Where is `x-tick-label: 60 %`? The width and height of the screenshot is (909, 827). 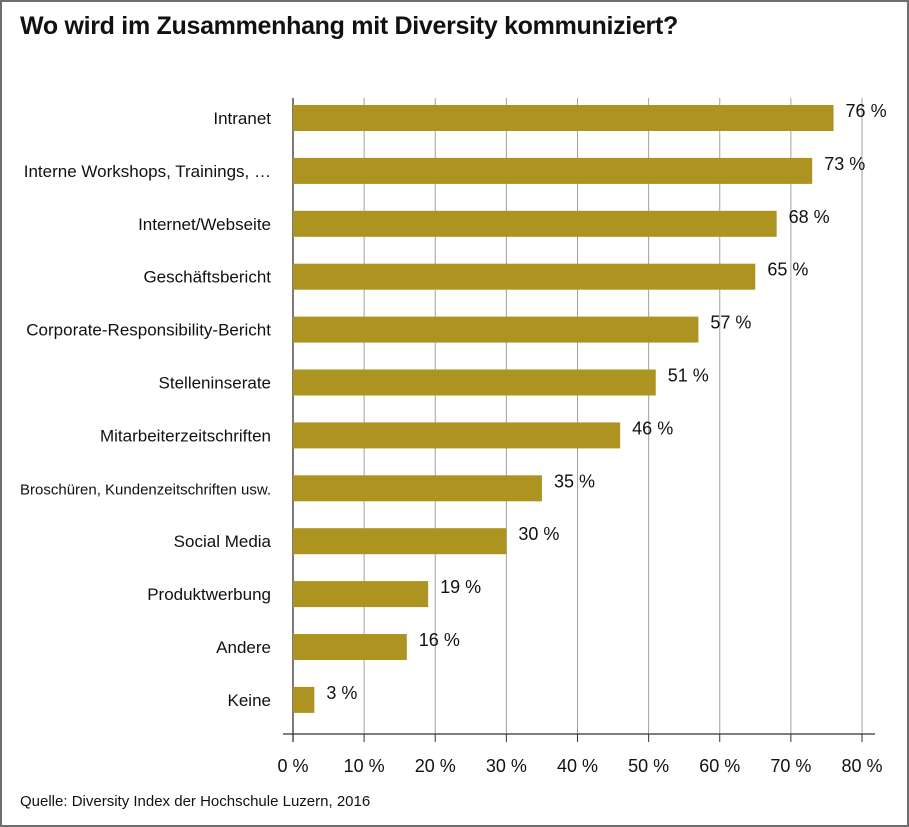 x-tick-label: 60 % is located at coordinates (719, 766).